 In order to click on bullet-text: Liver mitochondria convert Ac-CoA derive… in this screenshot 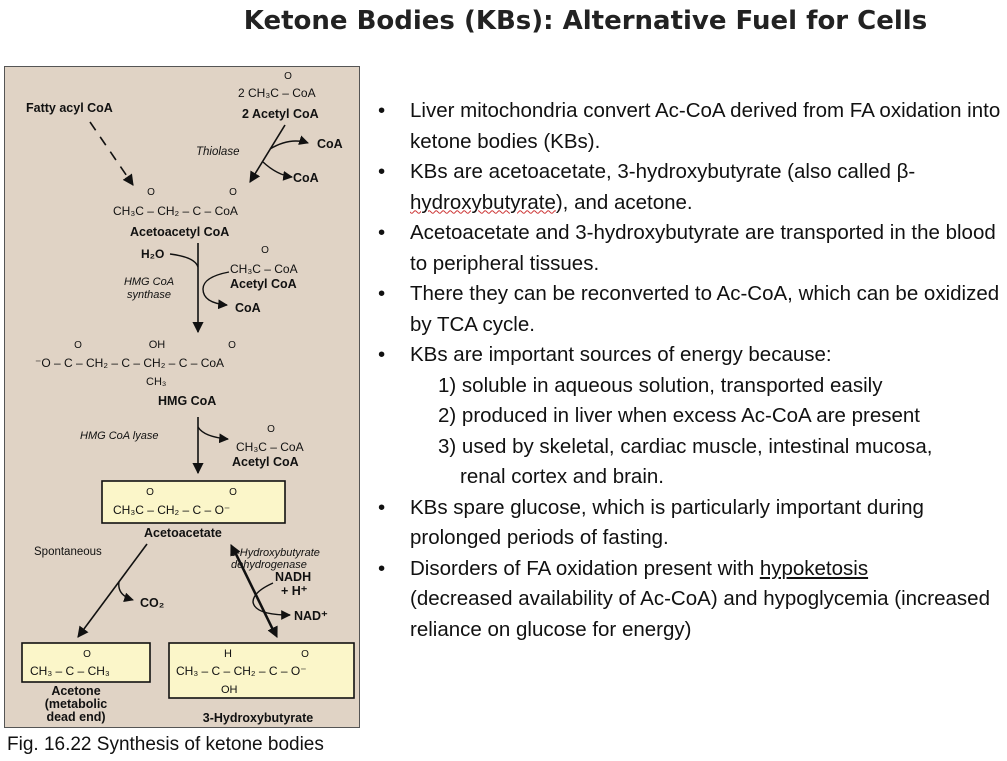, I will do `click(705, 126)`.